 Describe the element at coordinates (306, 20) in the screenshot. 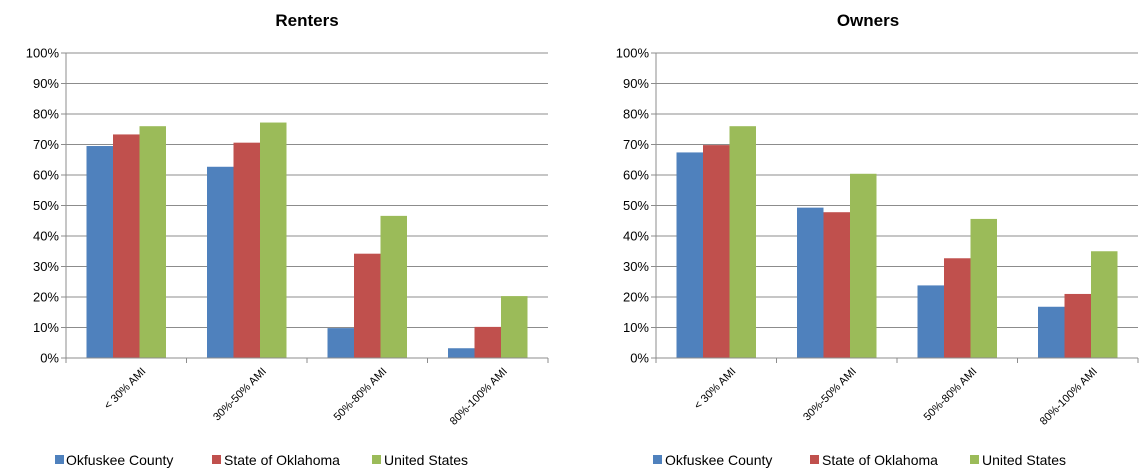

I see `chart-title: Renters` at that location.